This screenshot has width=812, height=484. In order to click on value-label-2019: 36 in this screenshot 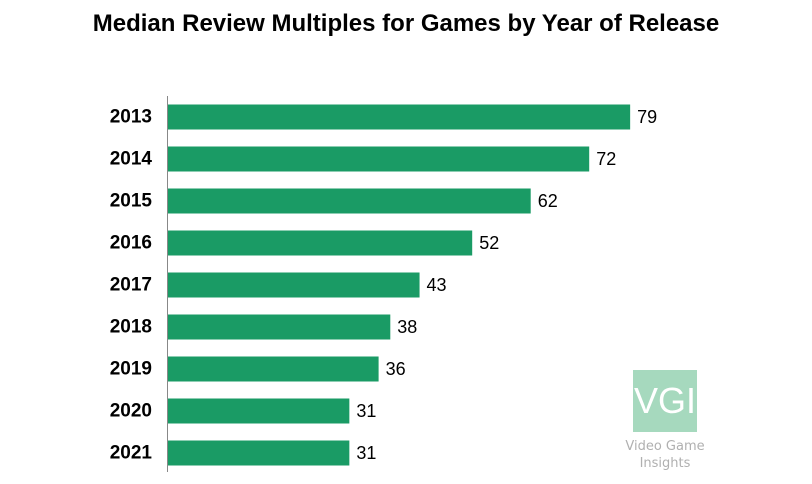, I will do `click(396, 369)`.